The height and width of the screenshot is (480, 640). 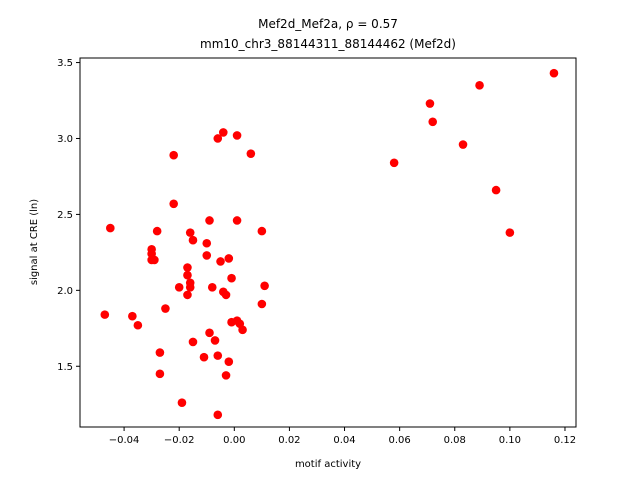 I want to click on x-axis-ticks: −0.04 −0.02 0.00 0.02 0.04 0.06 0.08 0.10 0.12, so click(x=342, y=436).